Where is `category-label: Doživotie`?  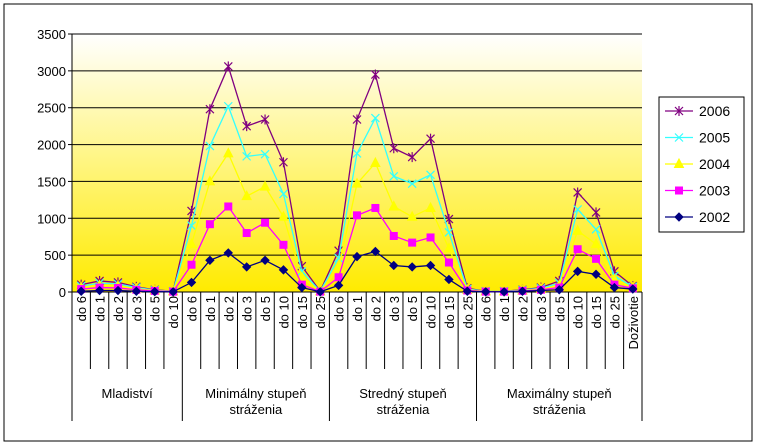 category-label: Doživotie is located at coordinates (633, 322).